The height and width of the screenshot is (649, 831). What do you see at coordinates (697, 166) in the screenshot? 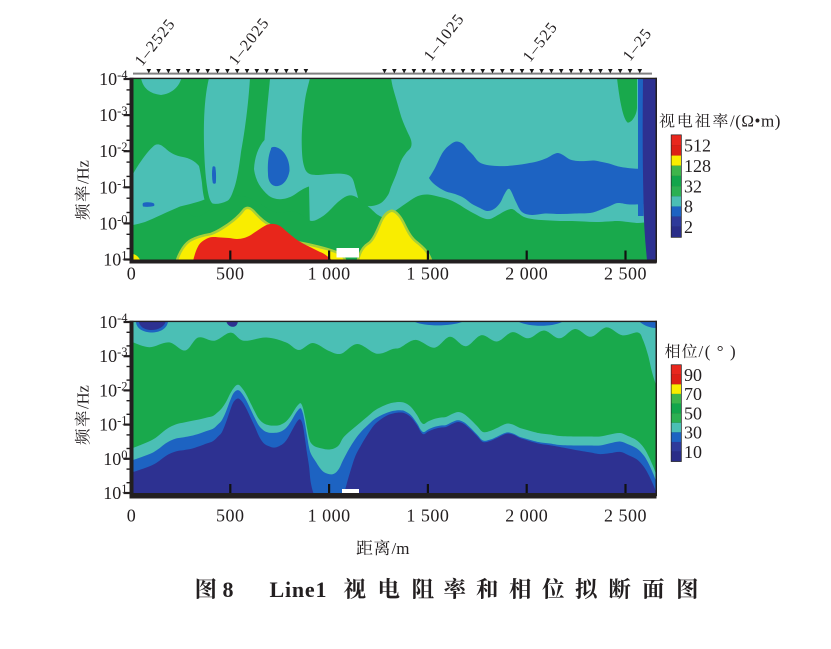
I see `svg-text: 128` at bounding box center [697, 166].